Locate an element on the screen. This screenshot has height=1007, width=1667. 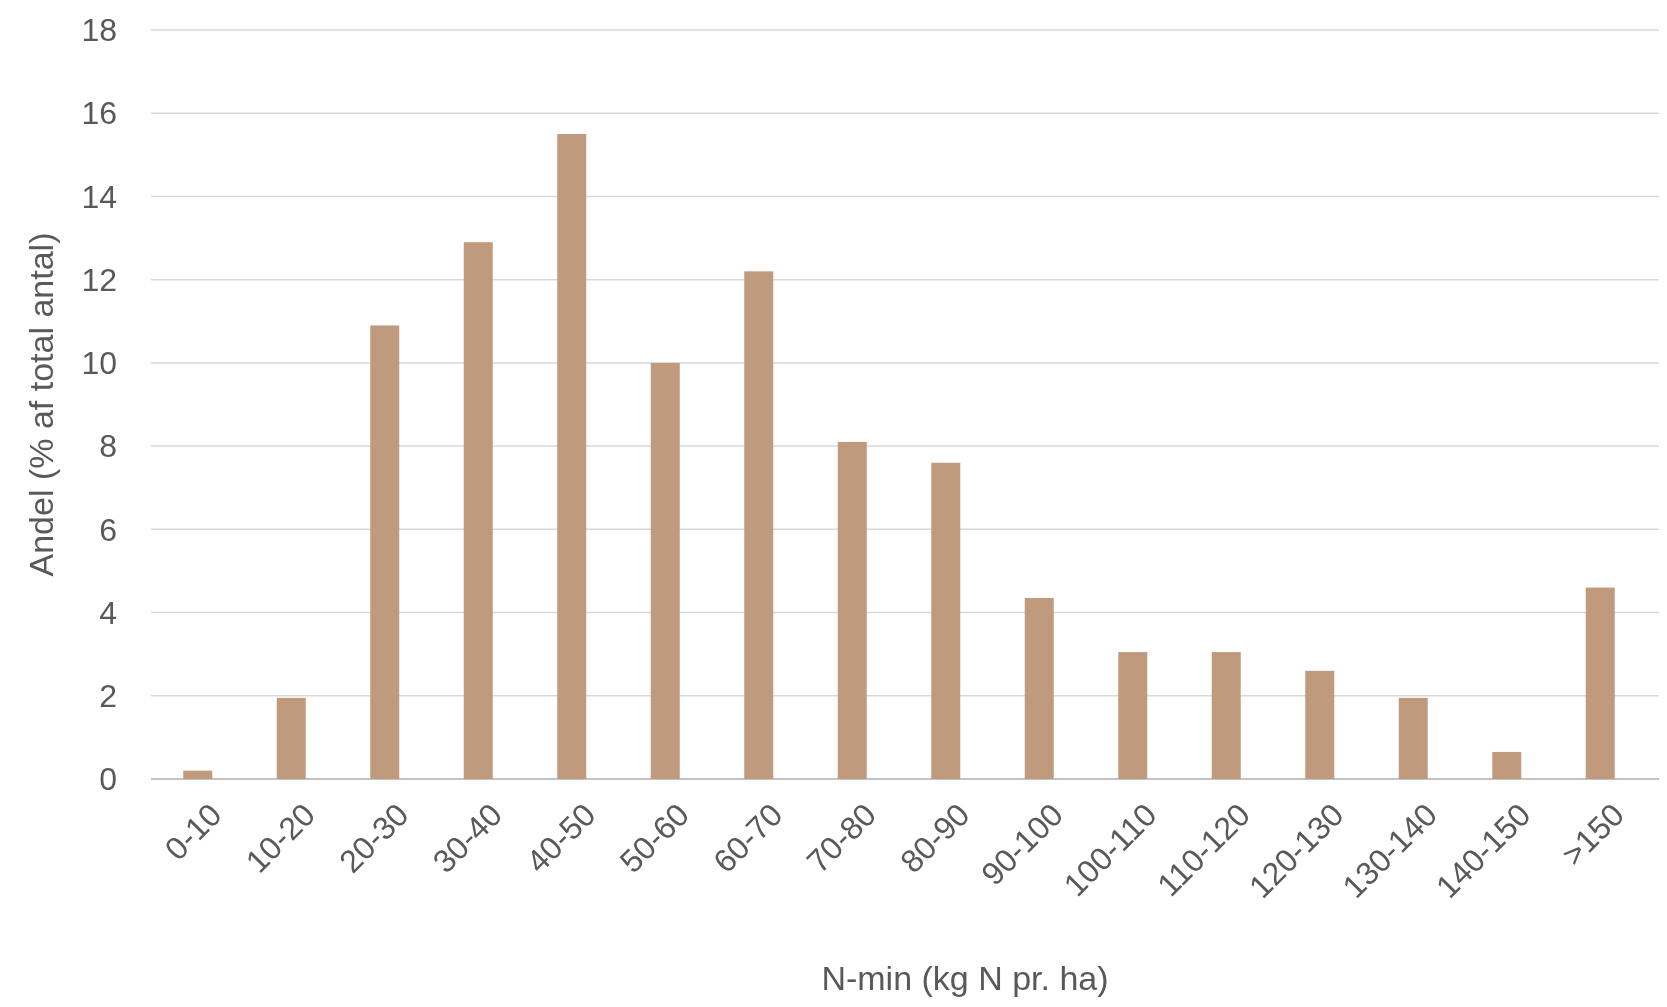
y-tick-label: 6 is located at coordinates (108, 529).